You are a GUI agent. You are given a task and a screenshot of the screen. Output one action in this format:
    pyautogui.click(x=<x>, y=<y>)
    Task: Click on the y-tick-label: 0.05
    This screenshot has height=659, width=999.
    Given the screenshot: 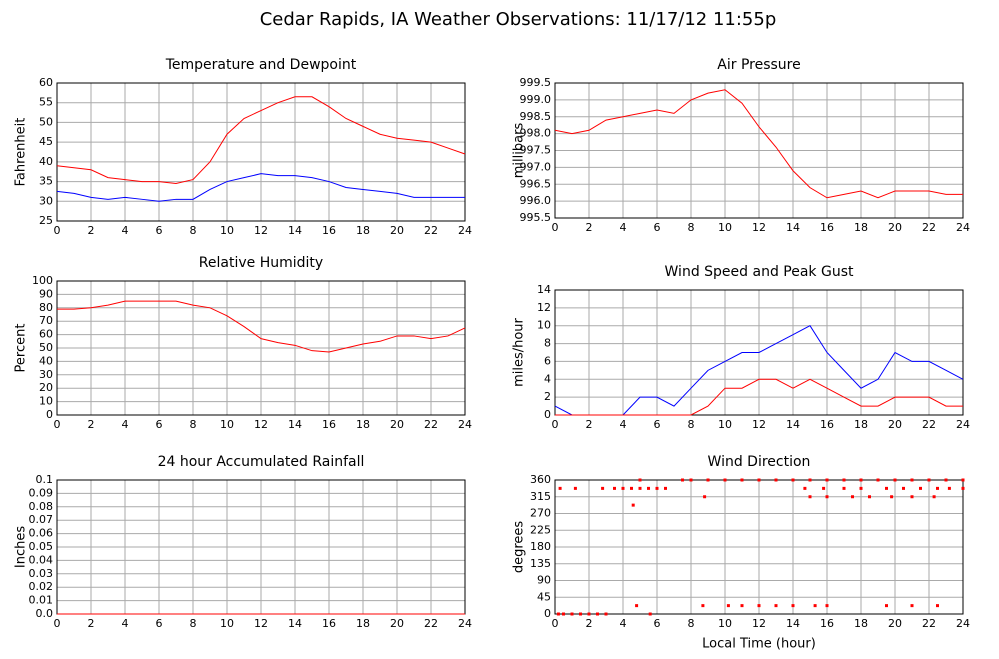 What is the action you would take?
    pyautogui.click(x=41, y=546)
    